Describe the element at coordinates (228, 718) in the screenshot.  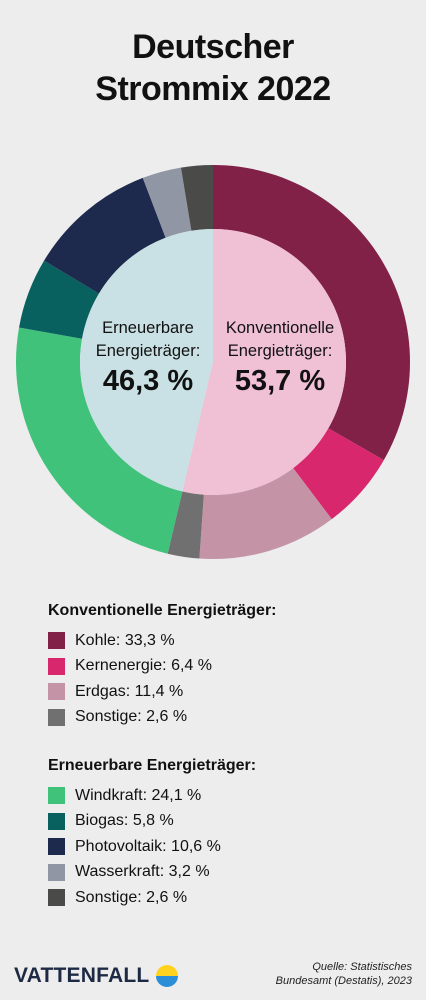
I see `legend-conventional-item: Sonstige: 2,6 %` at that location.